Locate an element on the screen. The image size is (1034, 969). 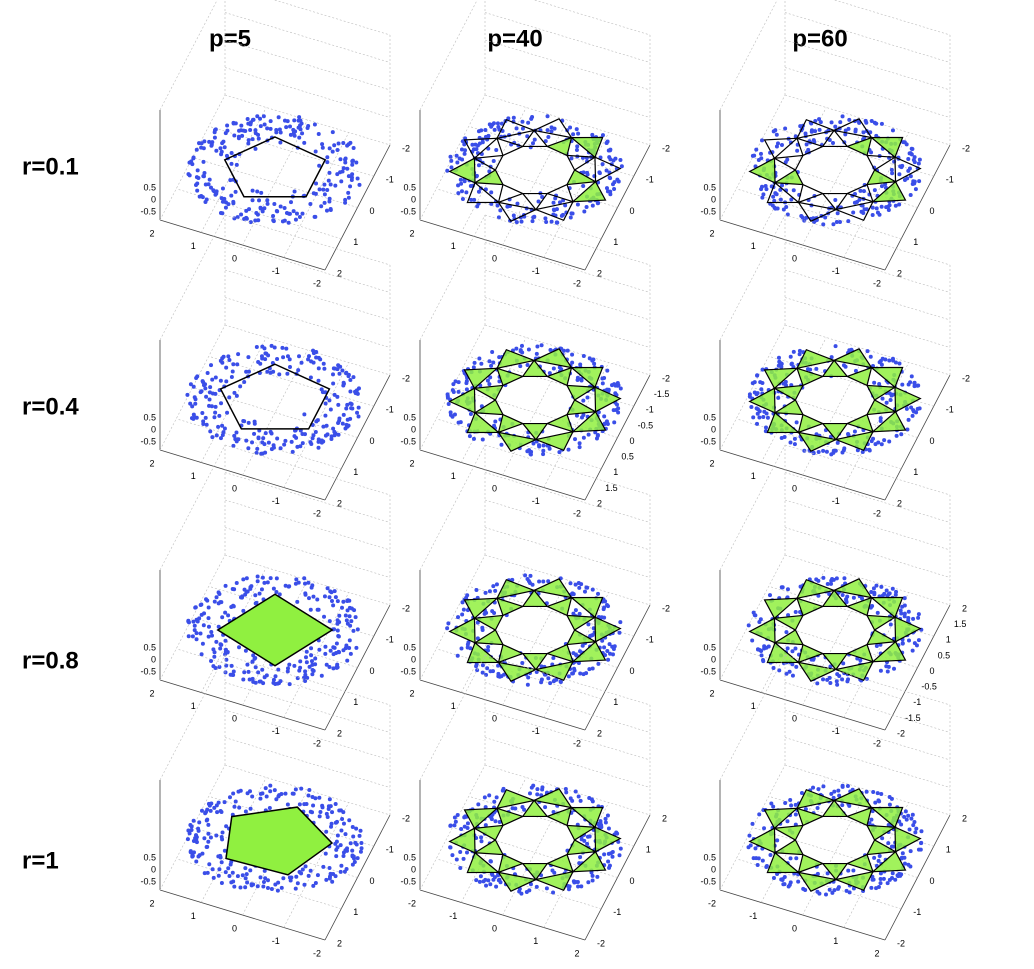
y-tick-label: 1 is located at coordinates (355, 702).